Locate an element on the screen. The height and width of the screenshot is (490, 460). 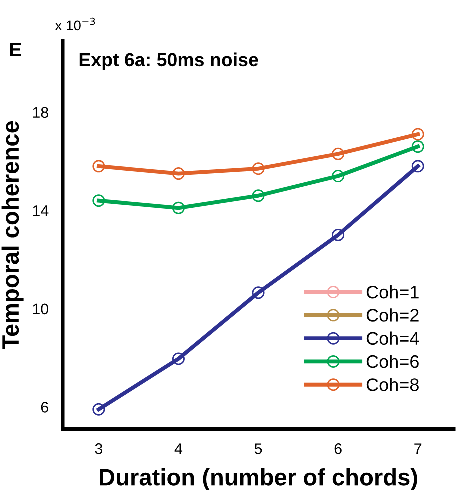
y-tick-label: 18 is located at coordinates (40, 112).